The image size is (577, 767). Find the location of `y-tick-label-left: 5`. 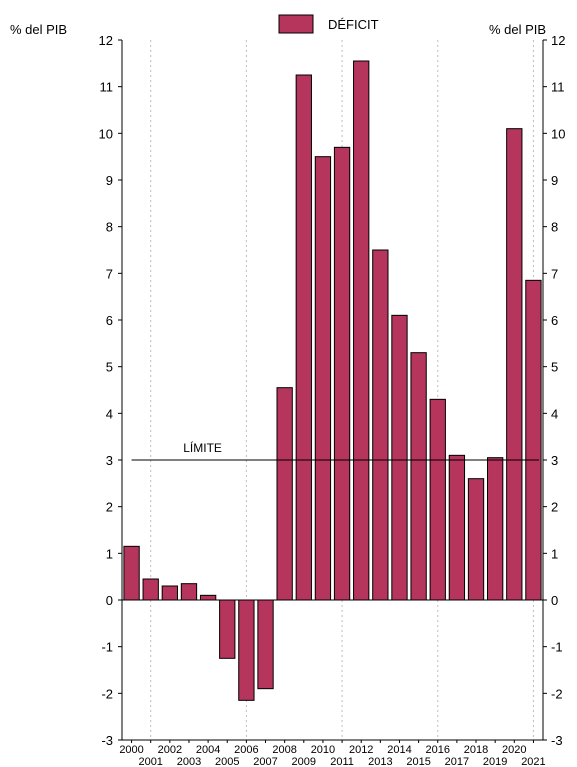

y-tick-label-left: 5 is located at coordinates (109, 367).